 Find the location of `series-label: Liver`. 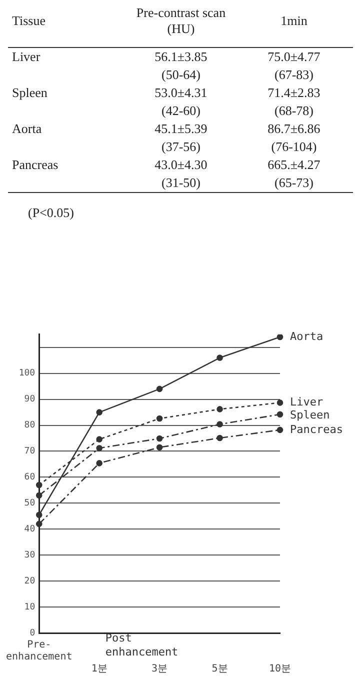

series-label: Liver is located at coordinates (307, 402).